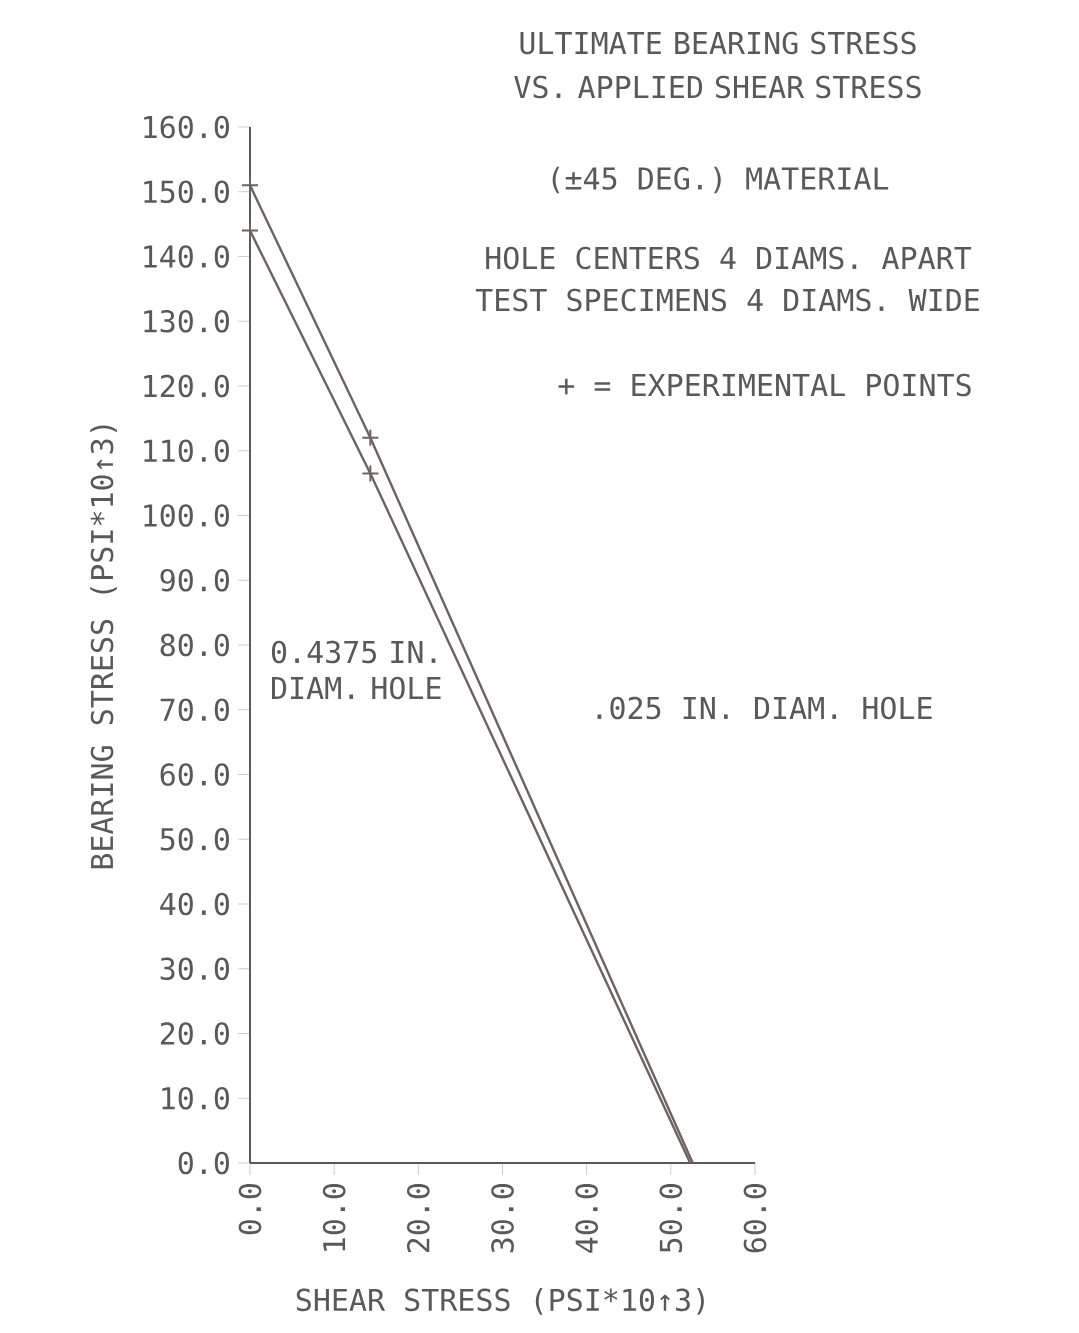 The image size is (1079, 1333). What do you see at coordinates (186, 127) in the screenshot?
I see `y-tick-label: 160.0` at bounding box center [186, 127].